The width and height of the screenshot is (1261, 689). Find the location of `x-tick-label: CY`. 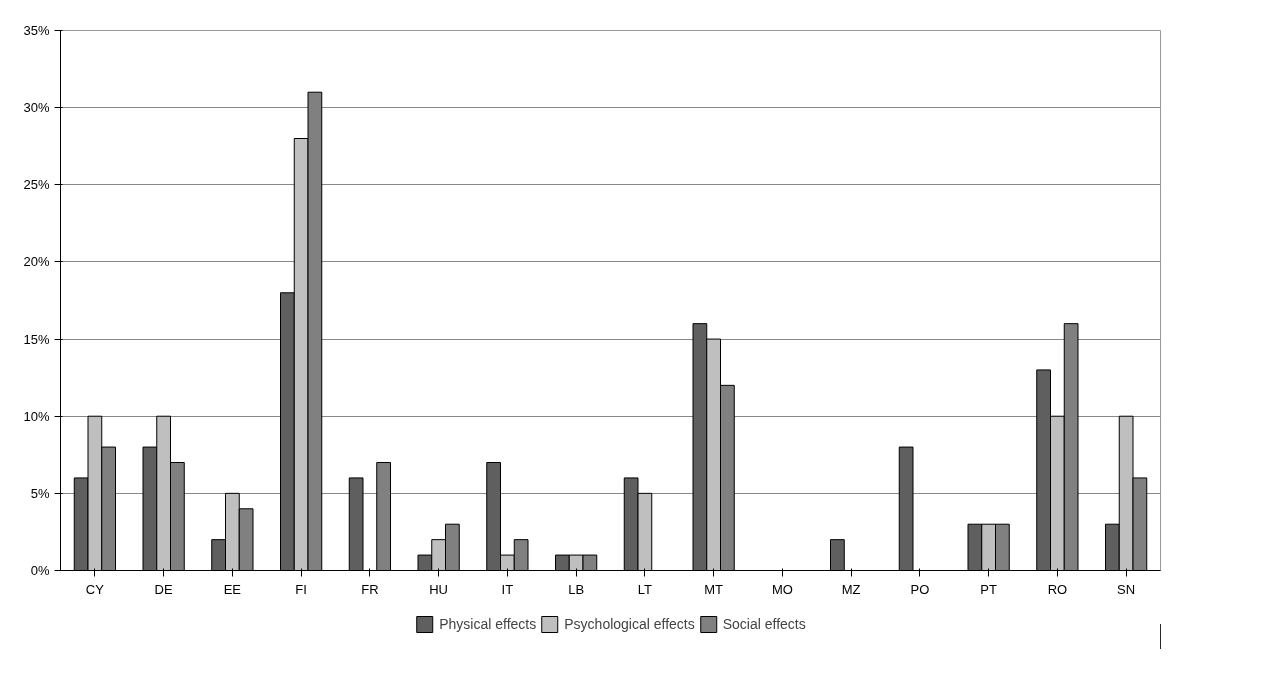

x-tick-label: CY is located at coordinates (95, 589).